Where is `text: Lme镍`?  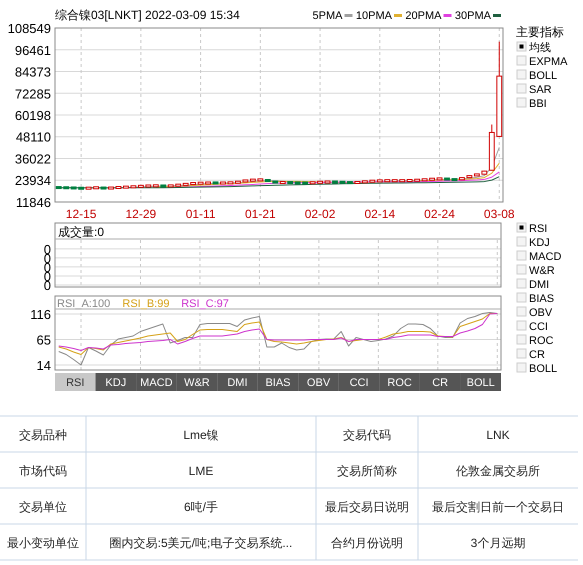
text: Lme镍 is located at coordinates (201, 435).